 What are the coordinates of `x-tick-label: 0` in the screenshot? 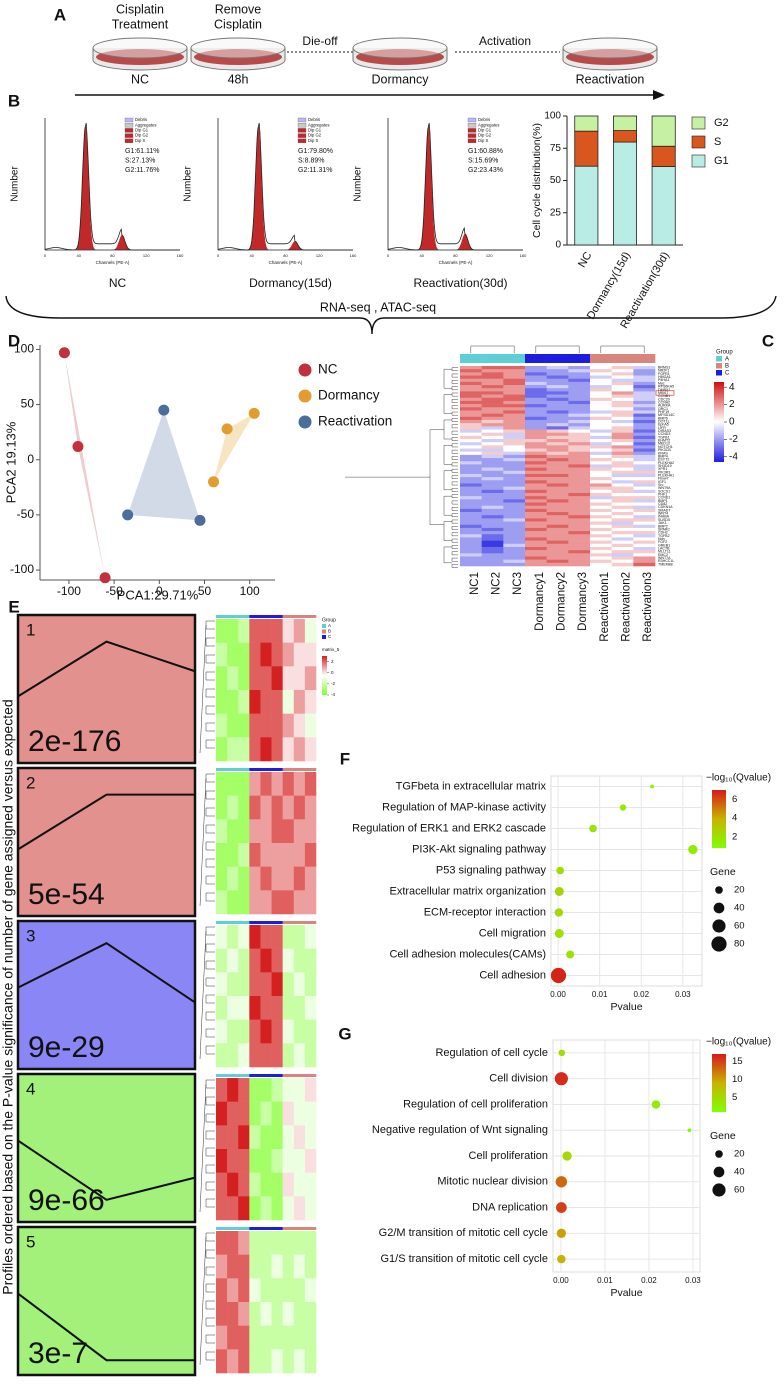 It's located at (159, 591).